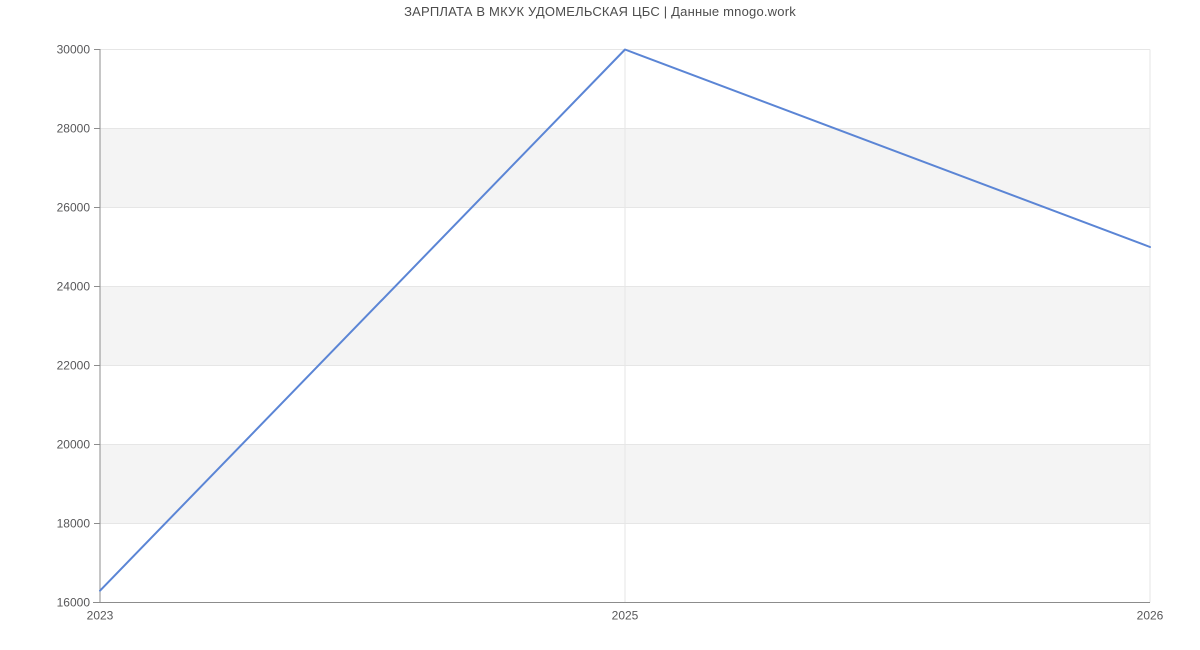 The image size is (1200, 650). What do you see at coordinates (74, 603) in the screenshot?
I see `y-tick-label: 16000` at bounding box center [74, 603].